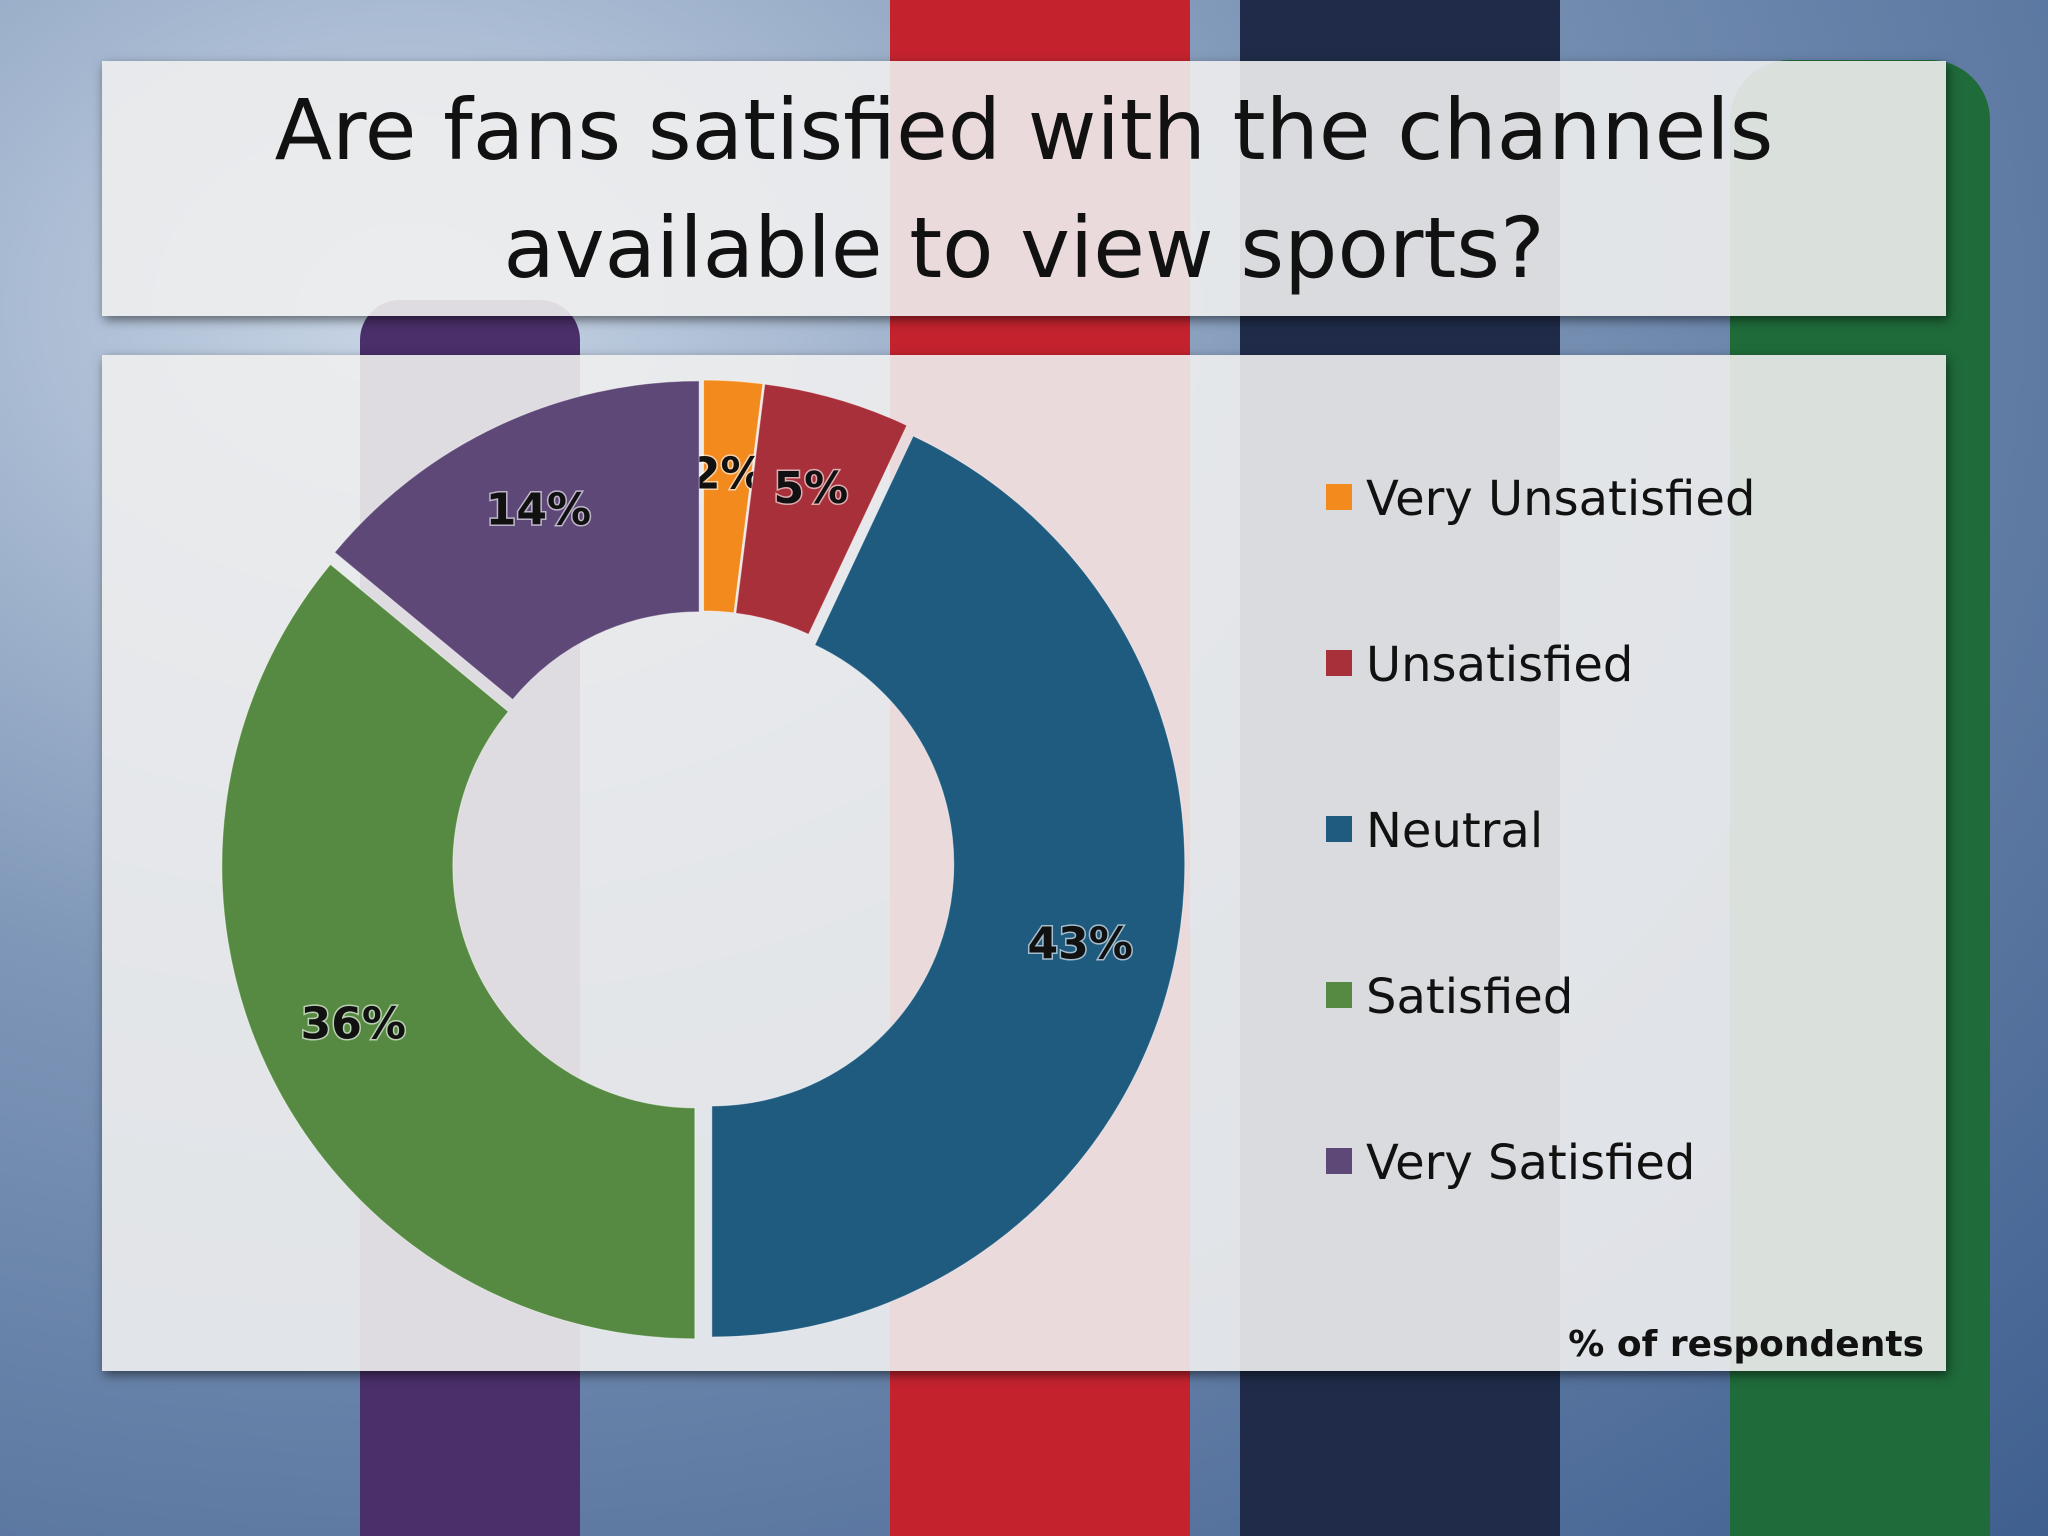 Image resolution: width=2048 pixels, height=1536 pixels. What do you see at coordinates (1586, 717) in the screenshot?
I see `legend-item: Unsatisfied` at bounding box center [1586, 717].